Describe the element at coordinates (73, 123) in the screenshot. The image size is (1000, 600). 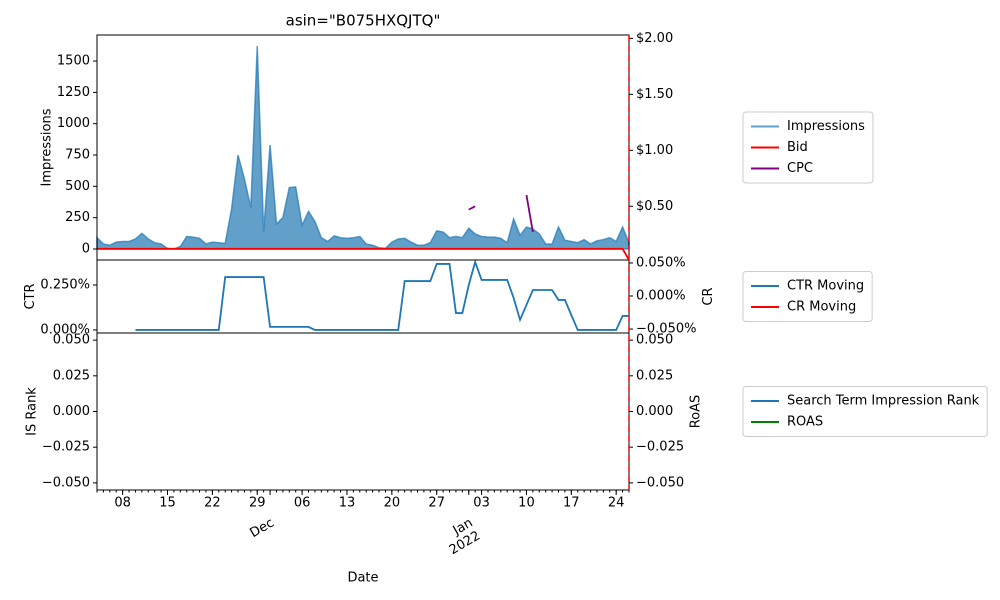
I see `y-tick-label: 1000` at that location.